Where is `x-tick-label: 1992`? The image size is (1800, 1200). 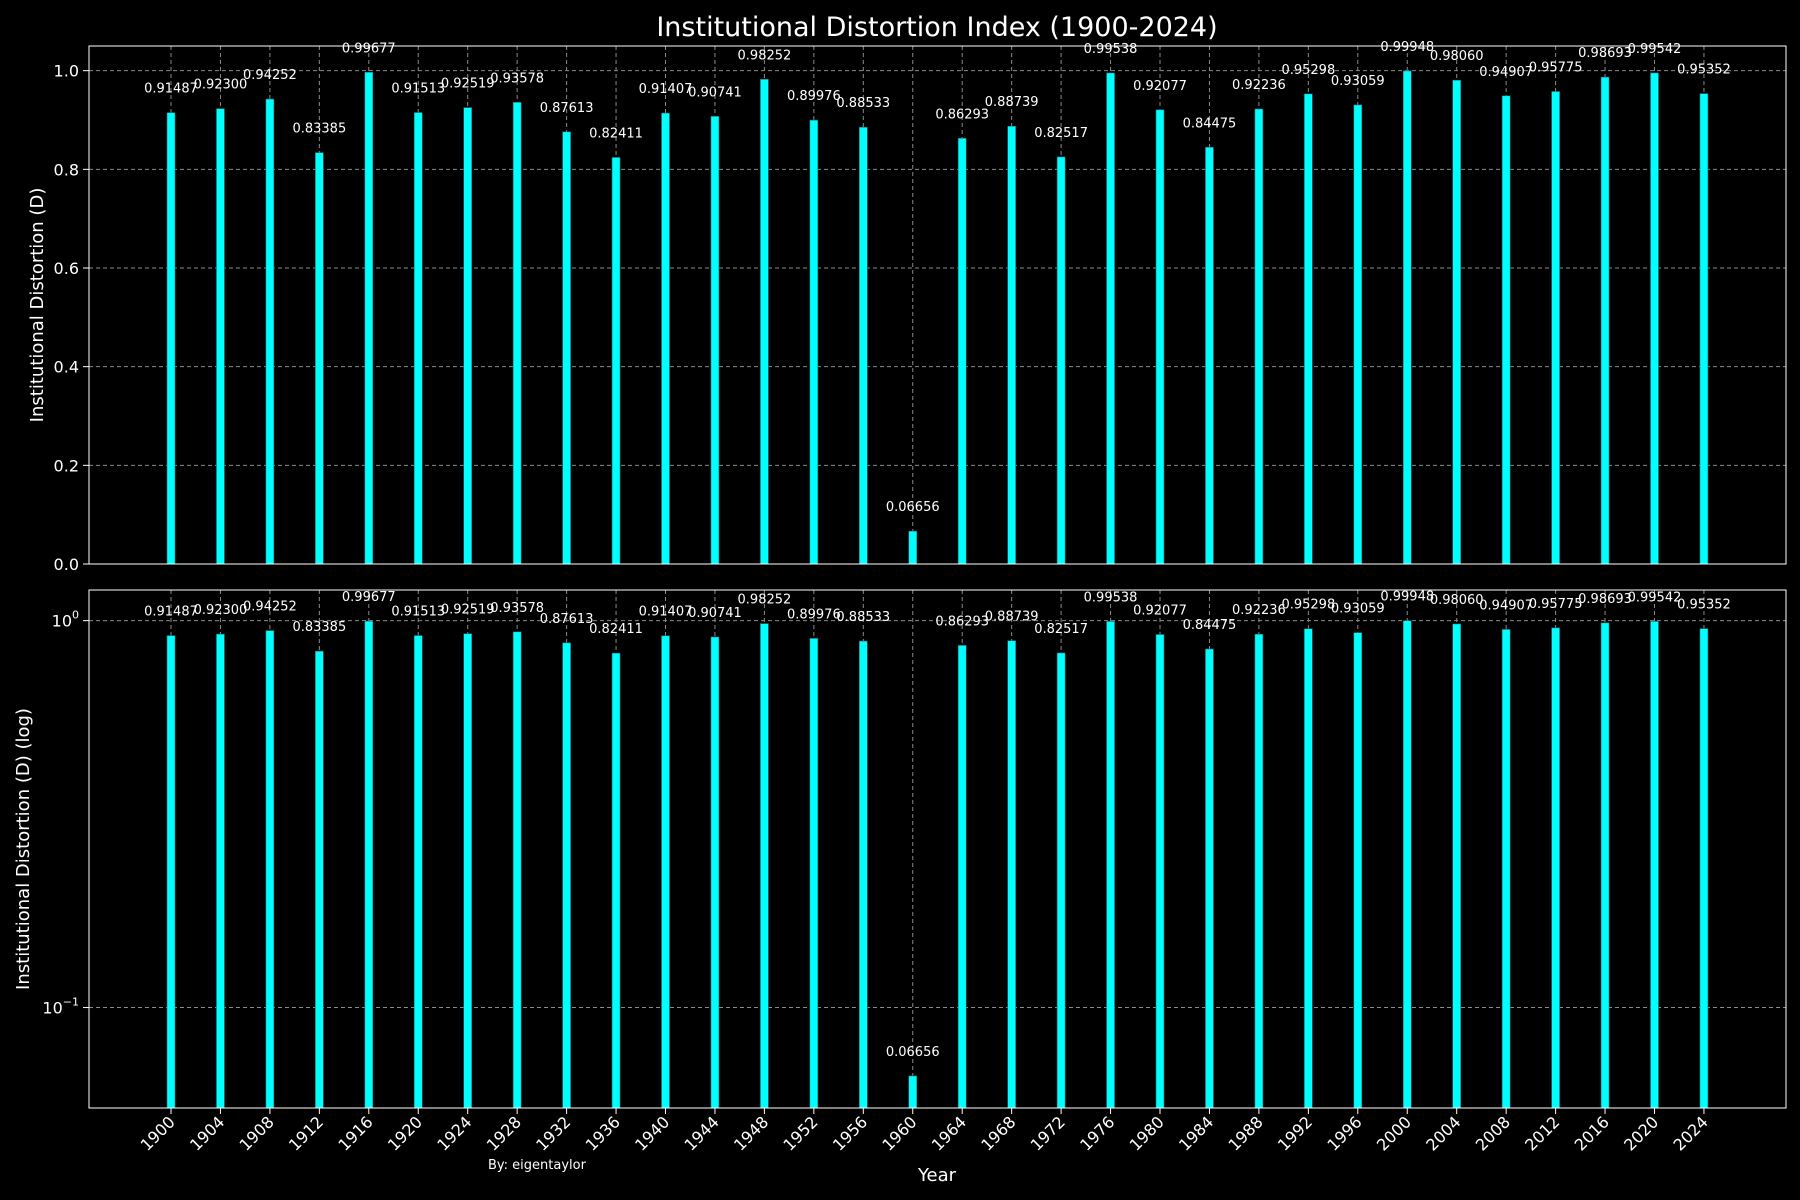
x-tick-label: 1992 is located at coordinates (1295, 1133).